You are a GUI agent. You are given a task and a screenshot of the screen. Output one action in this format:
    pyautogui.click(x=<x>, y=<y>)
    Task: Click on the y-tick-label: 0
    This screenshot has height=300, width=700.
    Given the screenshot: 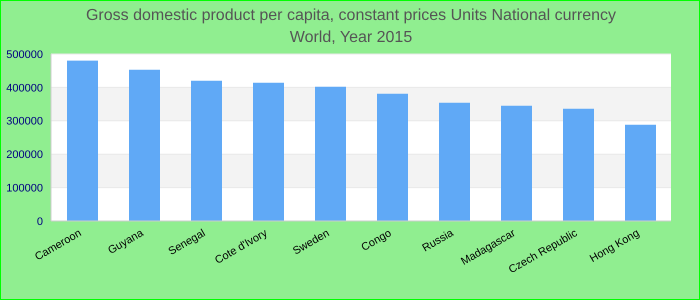 What is the action you would take?
    pyautogui.click(x=39, y=222)
    